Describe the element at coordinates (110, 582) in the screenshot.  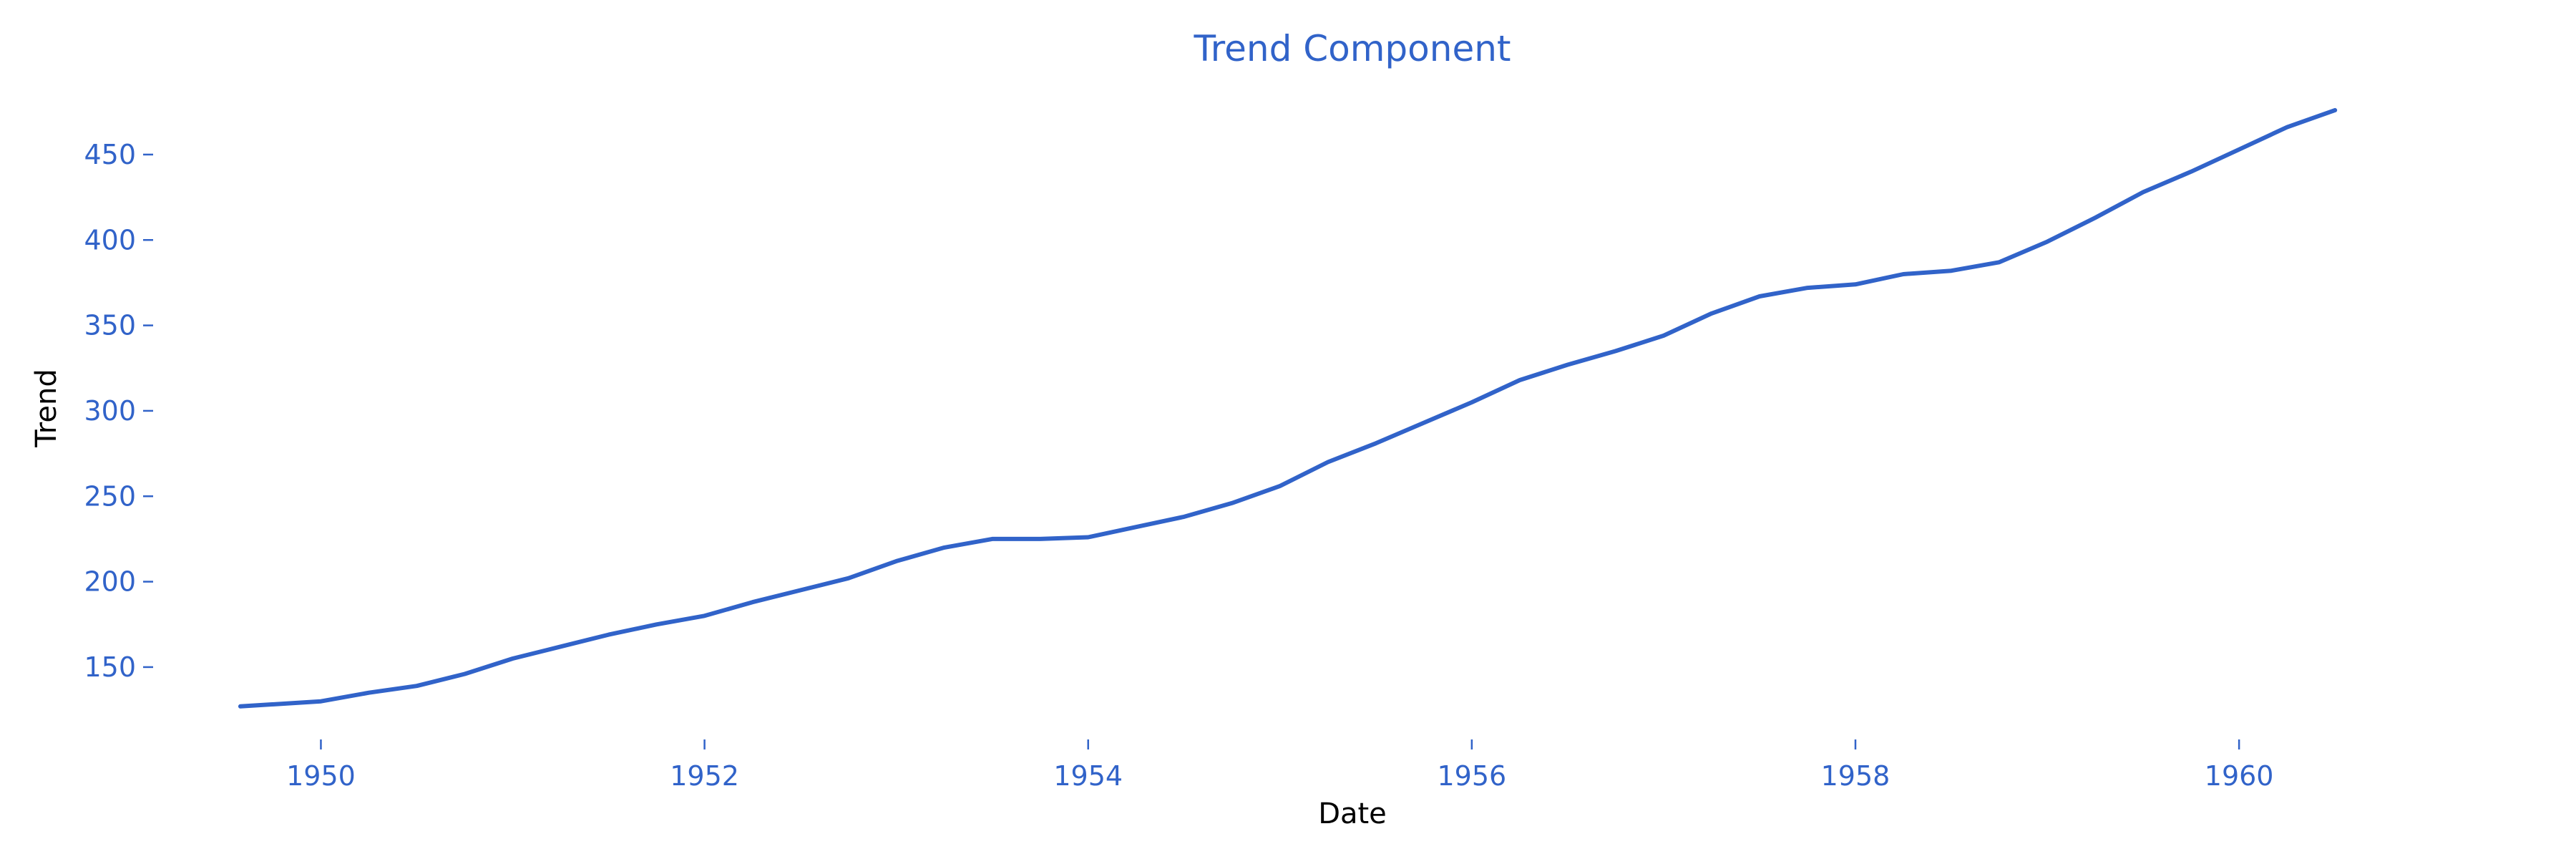
I see `y-tick-label: 200` at that location.